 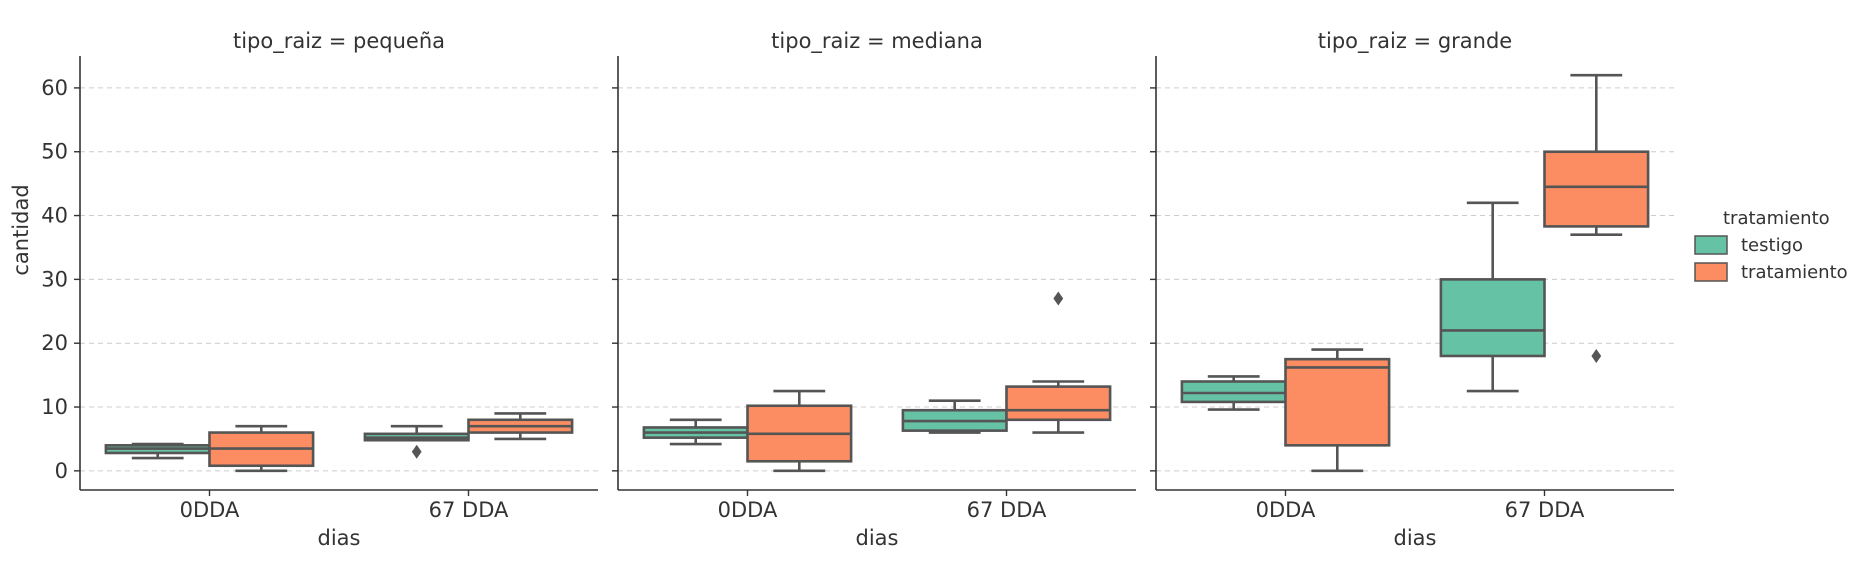 What do you see at coordinates (1776, 218) in the screenshot?
I see `legend-title: tratamiento` at bounding box center [1776, 218].